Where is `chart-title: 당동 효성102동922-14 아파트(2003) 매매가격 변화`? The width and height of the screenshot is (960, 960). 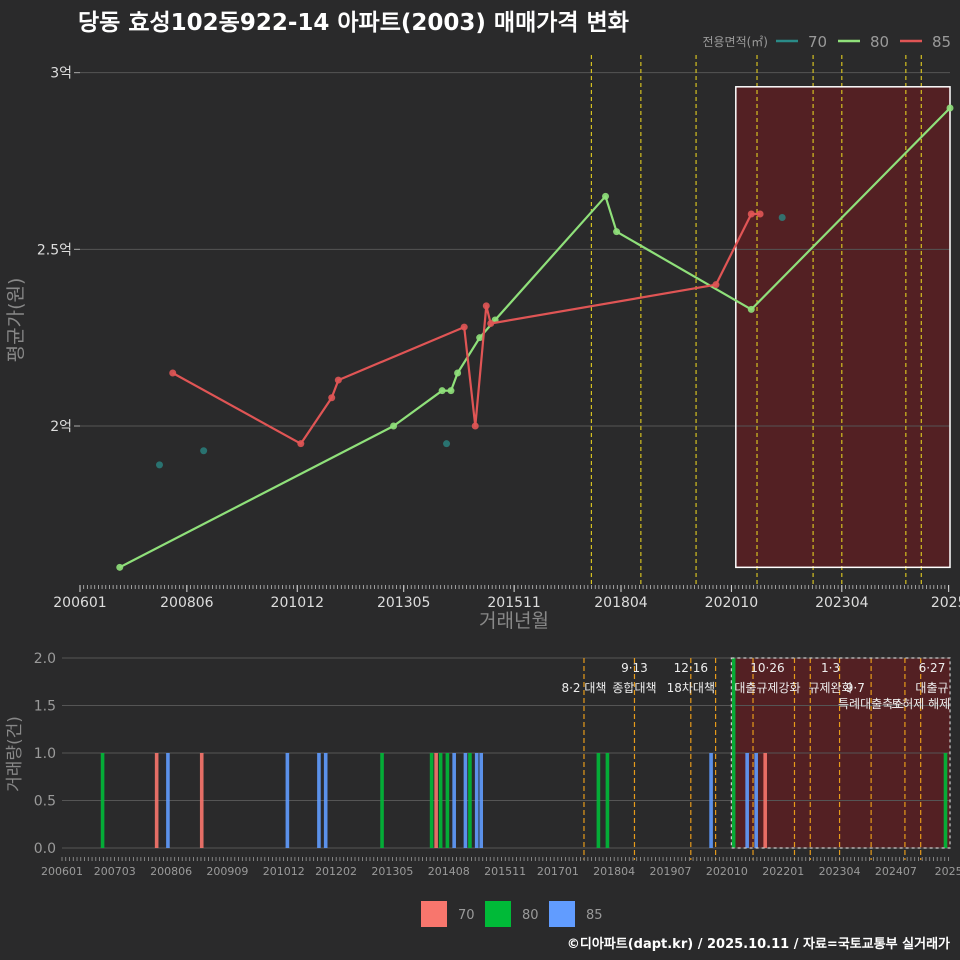 chart-title: 당동 효성102동922-14 아파트(2003) 매매가격 변화 is located at coordinates (353, 23).